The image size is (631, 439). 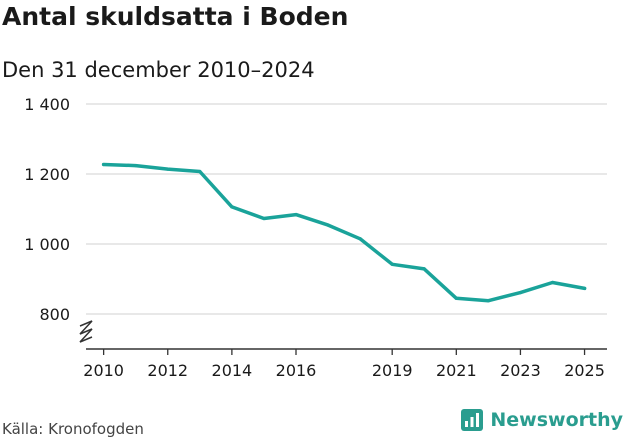 What do you see at coordinates (345, 364) in the screenshot?
I see `x-axis: 2010 2012 2014 2016 2019 2021 2023 2025` at bounding box center [345, 364].